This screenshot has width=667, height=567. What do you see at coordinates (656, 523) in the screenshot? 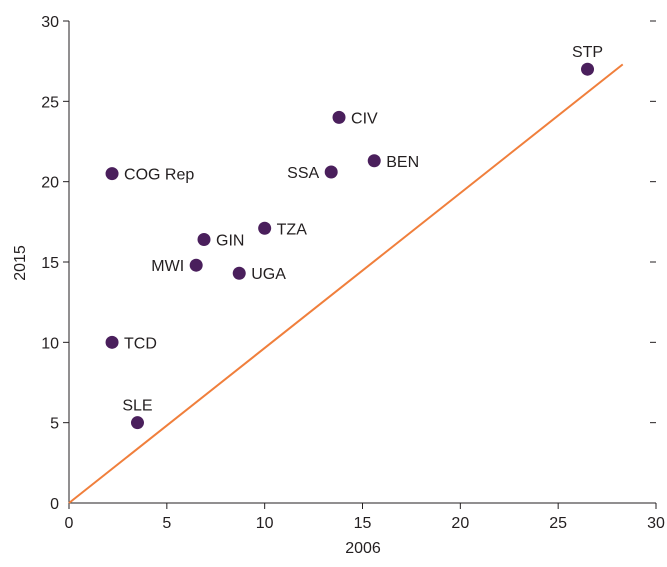
I see `x-tick-label: 30` at bounding box center [656, 523].